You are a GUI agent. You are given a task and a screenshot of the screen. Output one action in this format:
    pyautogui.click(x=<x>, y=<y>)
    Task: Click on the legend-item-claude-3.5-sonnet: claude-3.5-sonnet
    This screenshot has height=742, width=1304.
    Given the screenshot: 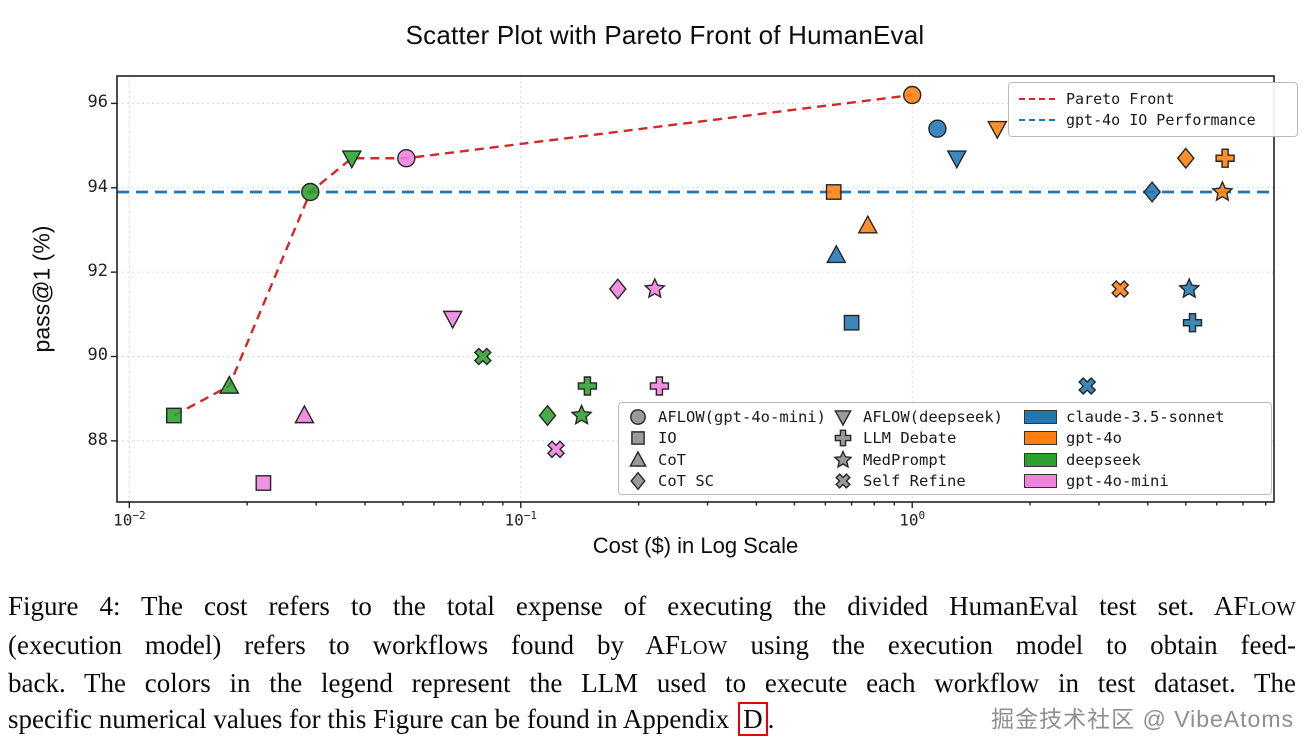 What is the action you would take?
    pyautogui.click(x=1142, y=417)
    